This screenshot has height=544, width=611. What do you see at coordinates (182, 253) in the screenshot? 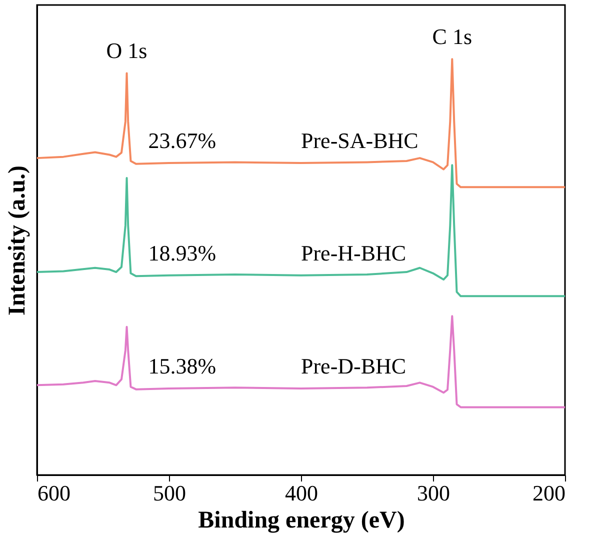
I see `annotation: 18.93%` at bounding box center [182, 253].